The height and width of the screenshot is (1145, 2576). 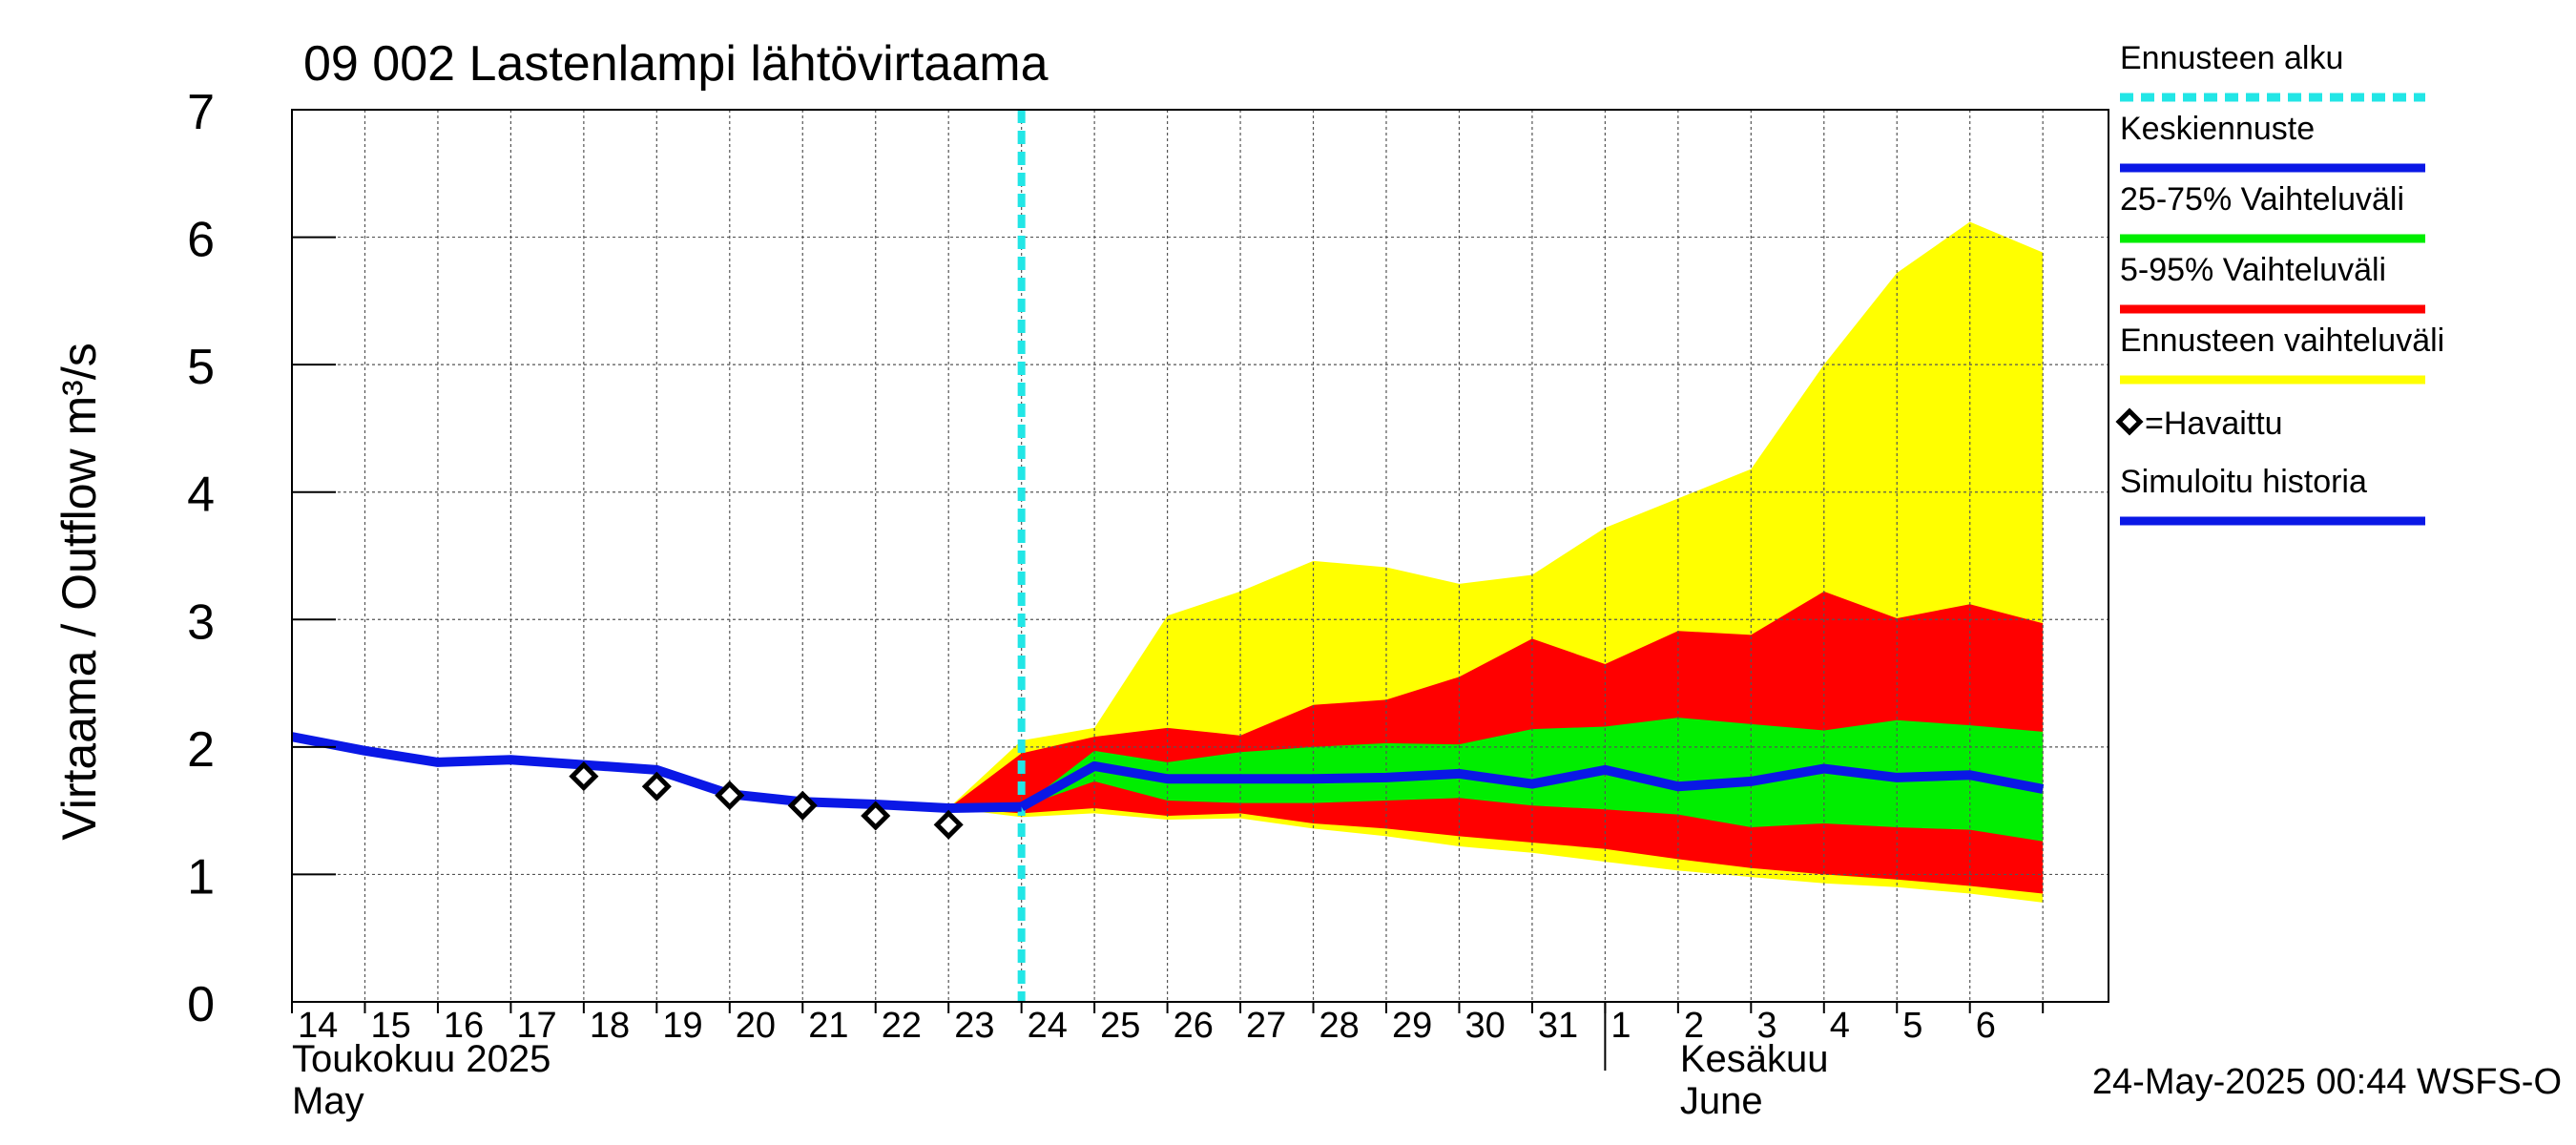 I want to click on line-simuloitu-historia, so click(x=656, y=773).